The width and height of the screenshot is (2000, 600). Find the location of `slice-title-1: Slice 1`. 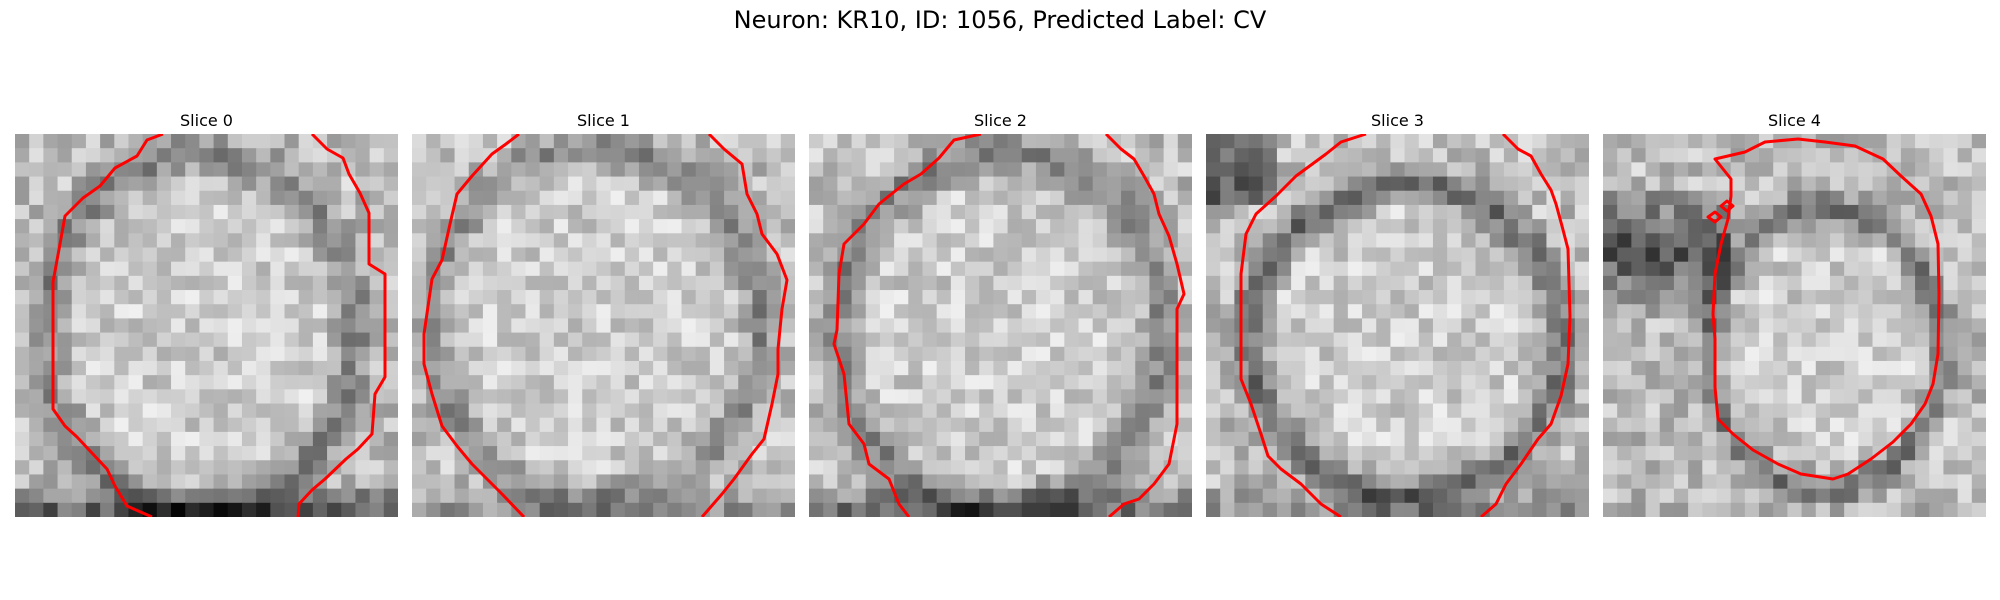

slice-title-1: Slice 1 is located at coordinates (603, 120).